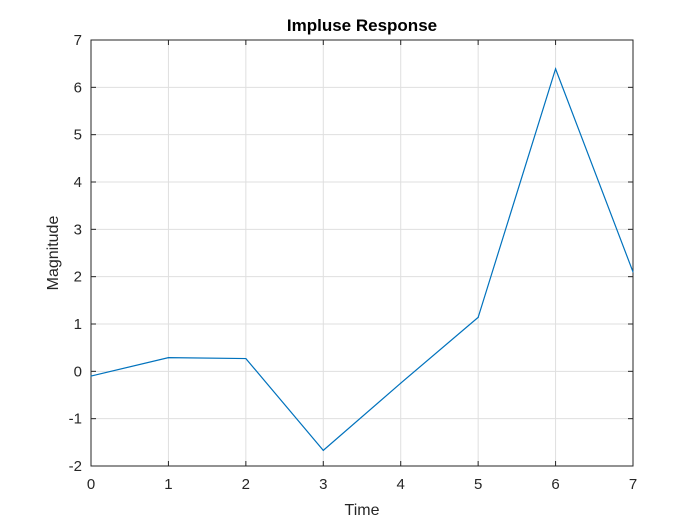  I want to click on y-tick-label: 4, so click(78, 182).